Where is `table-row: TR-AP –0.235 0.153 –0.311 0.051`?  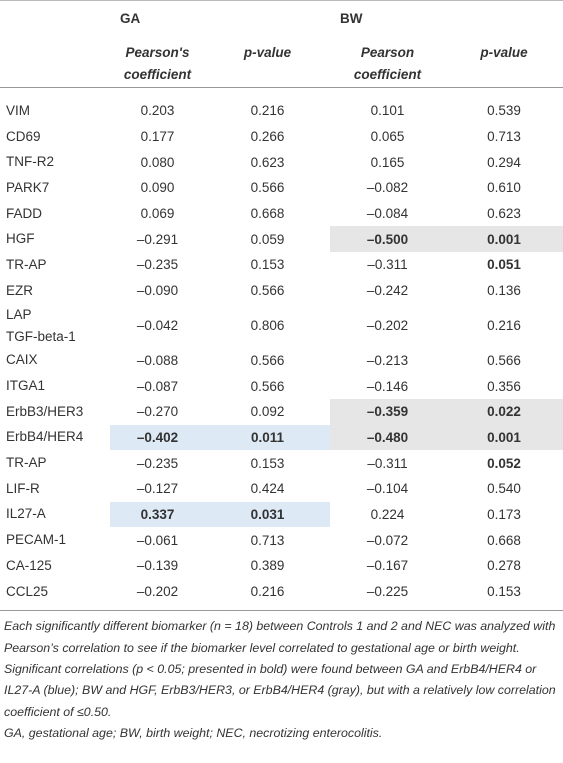 table-row: TR-AP –0.235 0.153 –0.311 0.051 is located at coordinates (281, 265).